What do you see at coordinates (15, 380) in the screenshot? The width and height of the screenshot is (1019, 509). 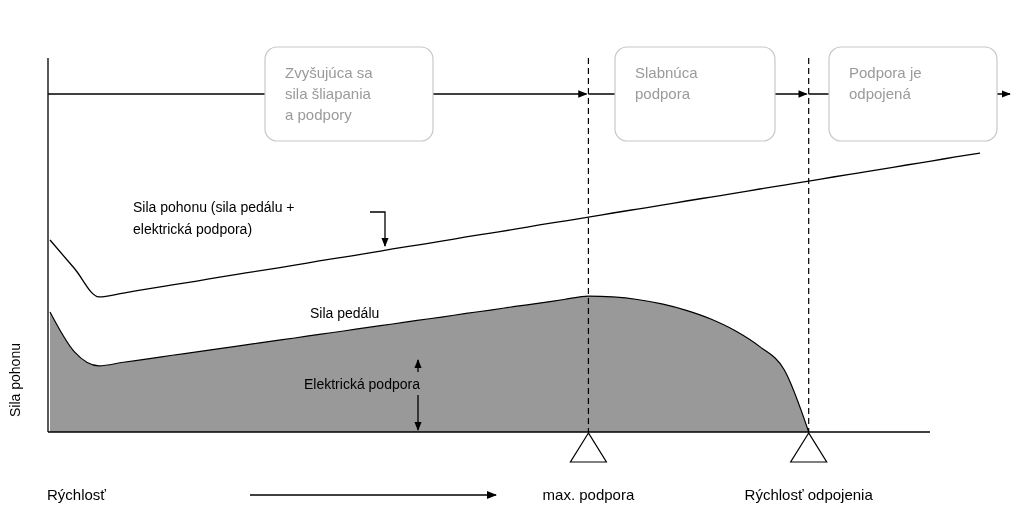 I see `y-axis-title: Sila pohonu` at bounding box center [15, 380].